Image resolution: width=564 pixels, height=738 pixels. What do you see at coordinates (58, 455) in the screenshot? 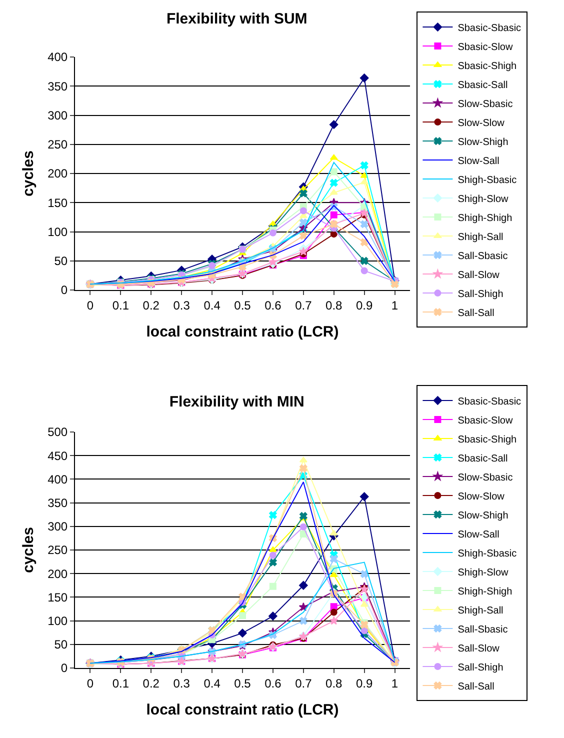
I see `y-tick-label: 450` at bounding box center [58, 455].